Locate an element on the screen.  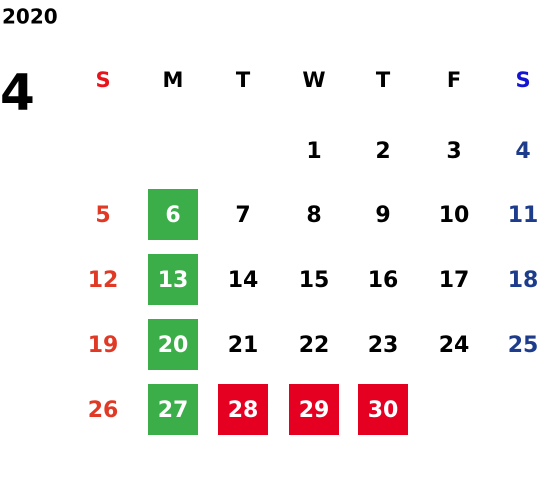
day: 17 is located at coordinates (454, 280).